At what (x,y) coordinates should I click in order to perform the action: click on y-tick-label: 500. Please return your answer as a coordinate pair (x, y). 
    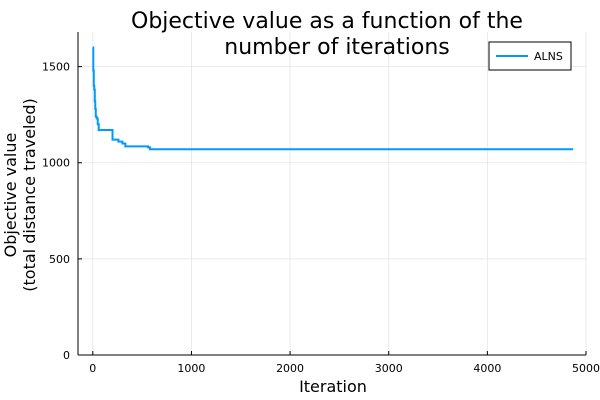
    Looking at the image, I should click on (59, 259).